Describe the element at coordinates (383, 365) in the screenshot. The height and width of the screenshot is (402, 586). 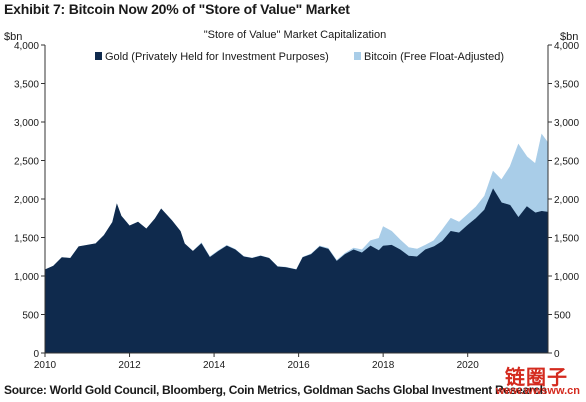
I see `x-tick-label: 2018` at that location.